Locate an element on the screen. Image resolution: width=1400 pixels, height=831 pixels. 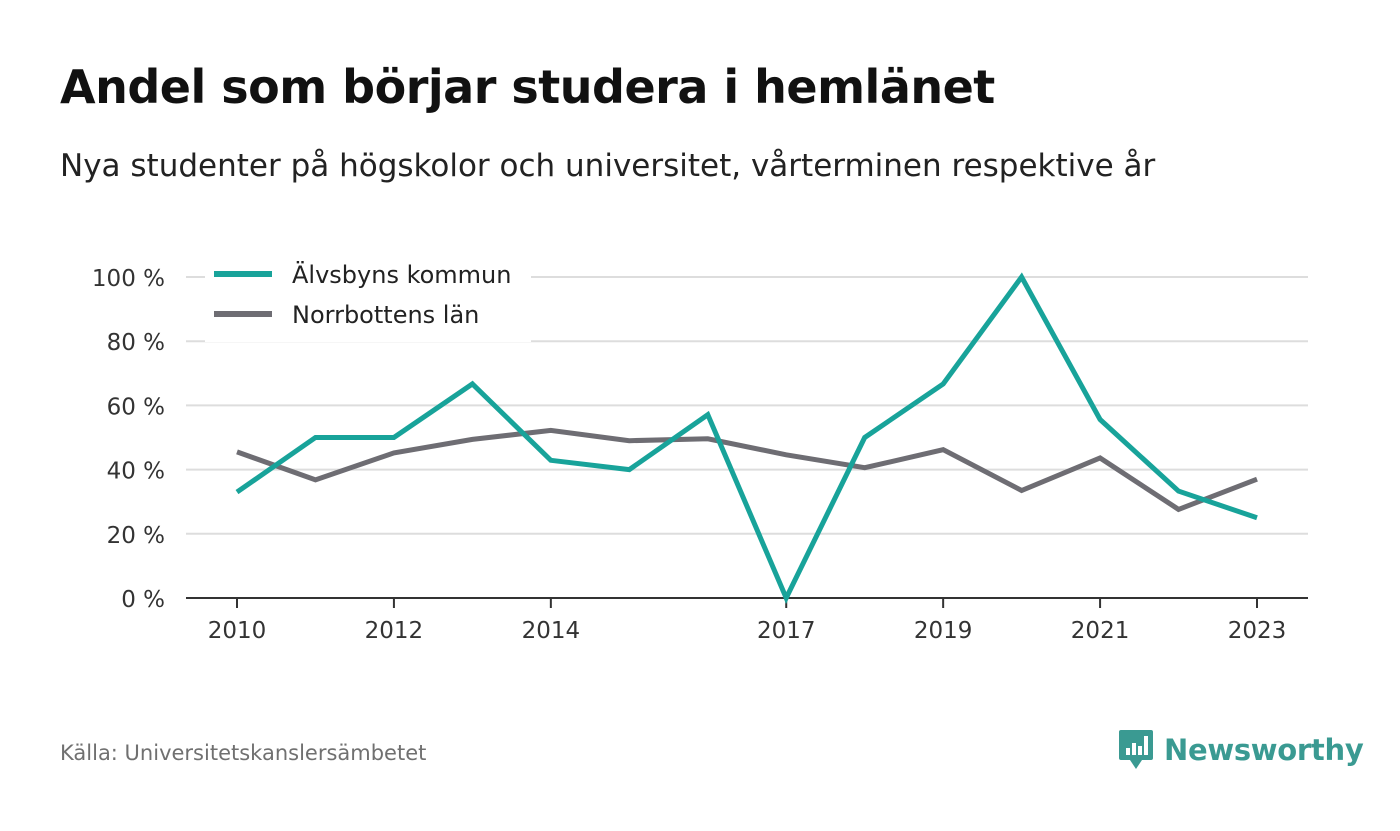
brand-name: Newsworthy is located at coordinates (1264, 750).